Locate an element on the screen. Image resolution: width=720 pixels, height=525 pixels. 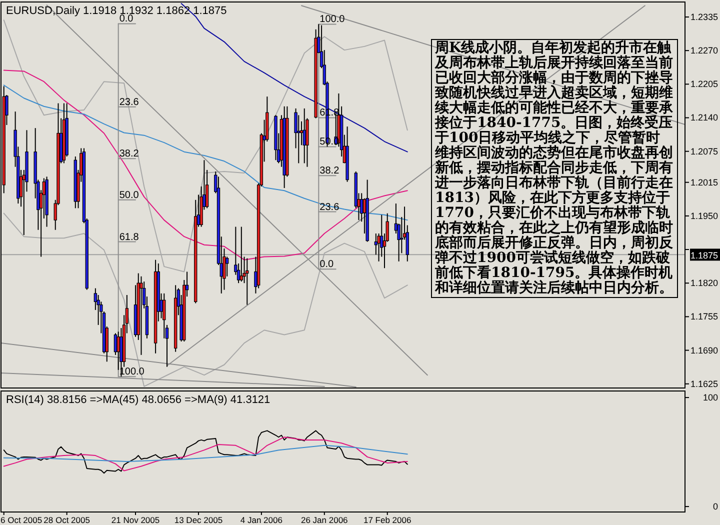
y-tick-label: 1.1950 is located at coordinates (704, 215).